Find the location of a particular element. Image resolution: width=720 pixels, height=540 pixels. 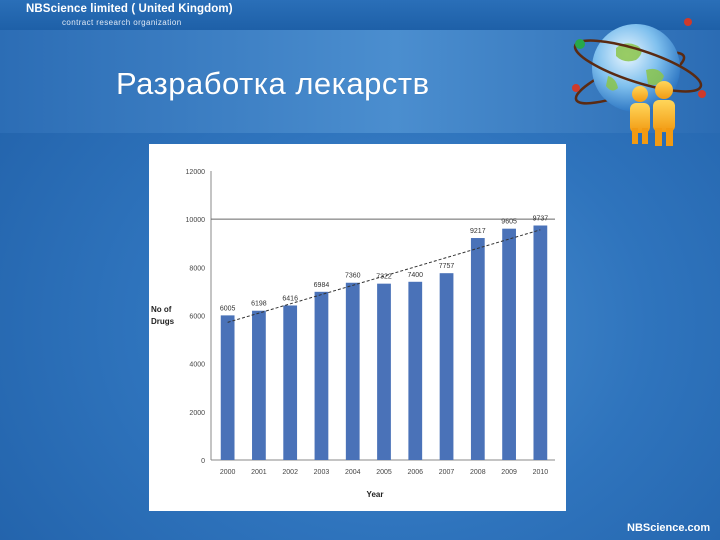

footer-brand: NBScience.com is located at coordinates (669, 528).